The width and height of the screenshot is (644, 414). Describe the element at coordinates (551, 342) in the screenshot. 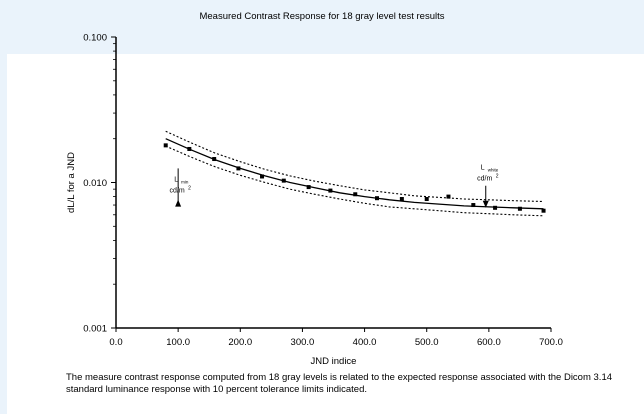

I see `x-tick-label: 700.0` at that location.